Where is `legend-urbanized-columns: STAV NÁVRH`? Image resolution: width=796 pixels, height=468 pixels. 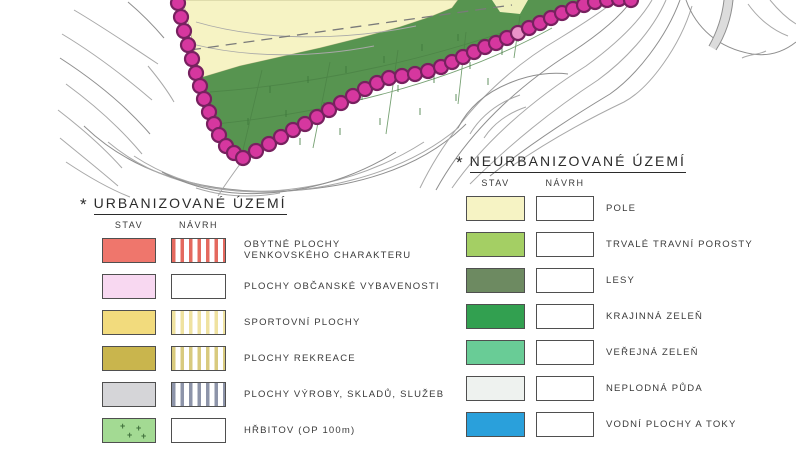 legend-urbanized-columns: STAV NÁVRH is located at coordinates (280, 225).